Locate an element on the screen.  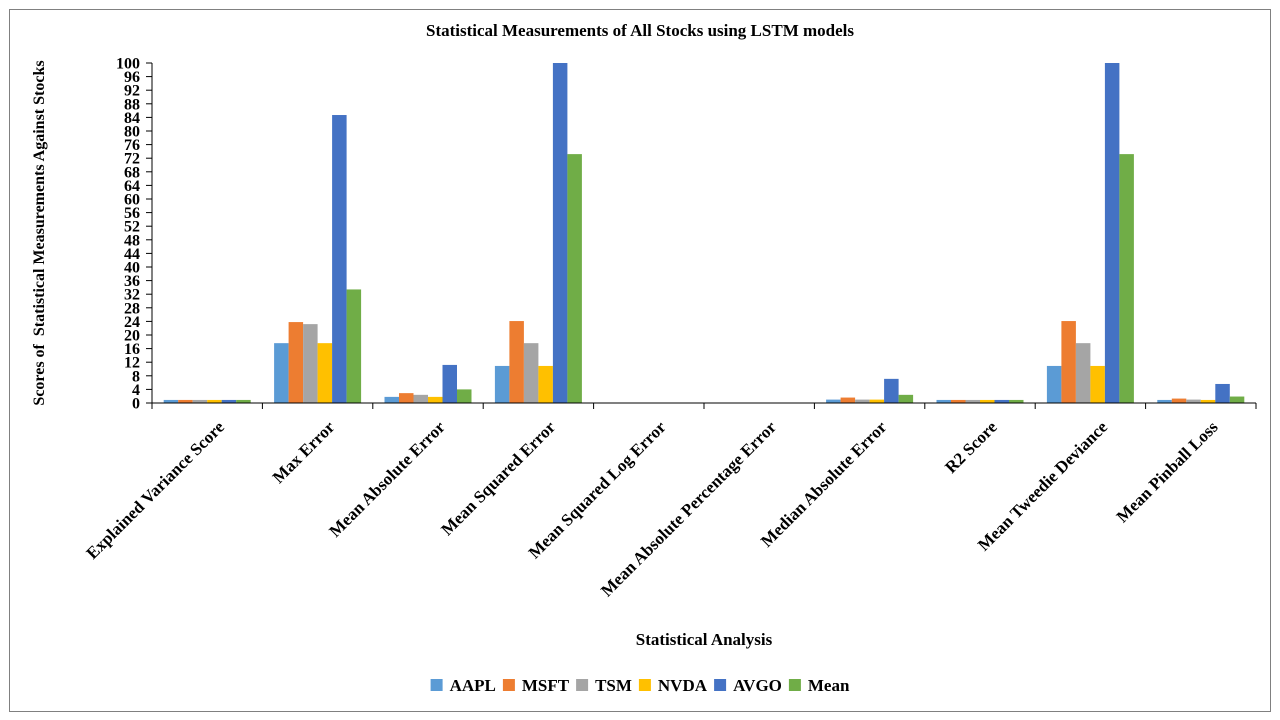
bar-msft-median-absolute-error is located at coordinates (848, 400).